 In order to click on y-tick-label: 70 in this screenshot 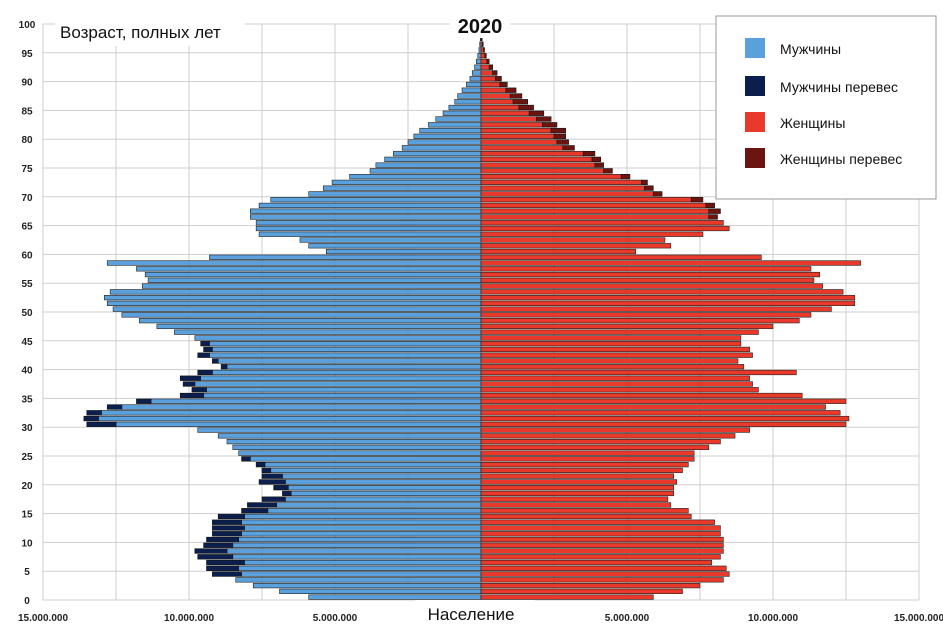, I will do `click(27, 198)`.